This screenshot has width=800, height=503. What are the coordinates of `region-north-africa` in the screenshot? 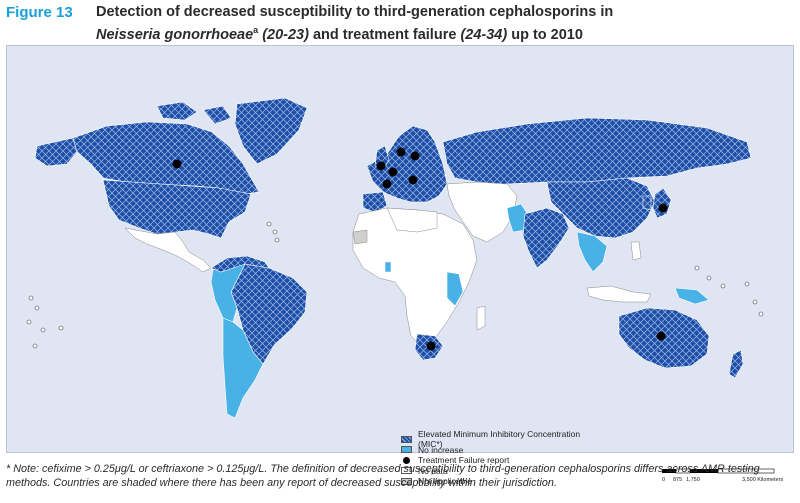 It's located at (412, 220).